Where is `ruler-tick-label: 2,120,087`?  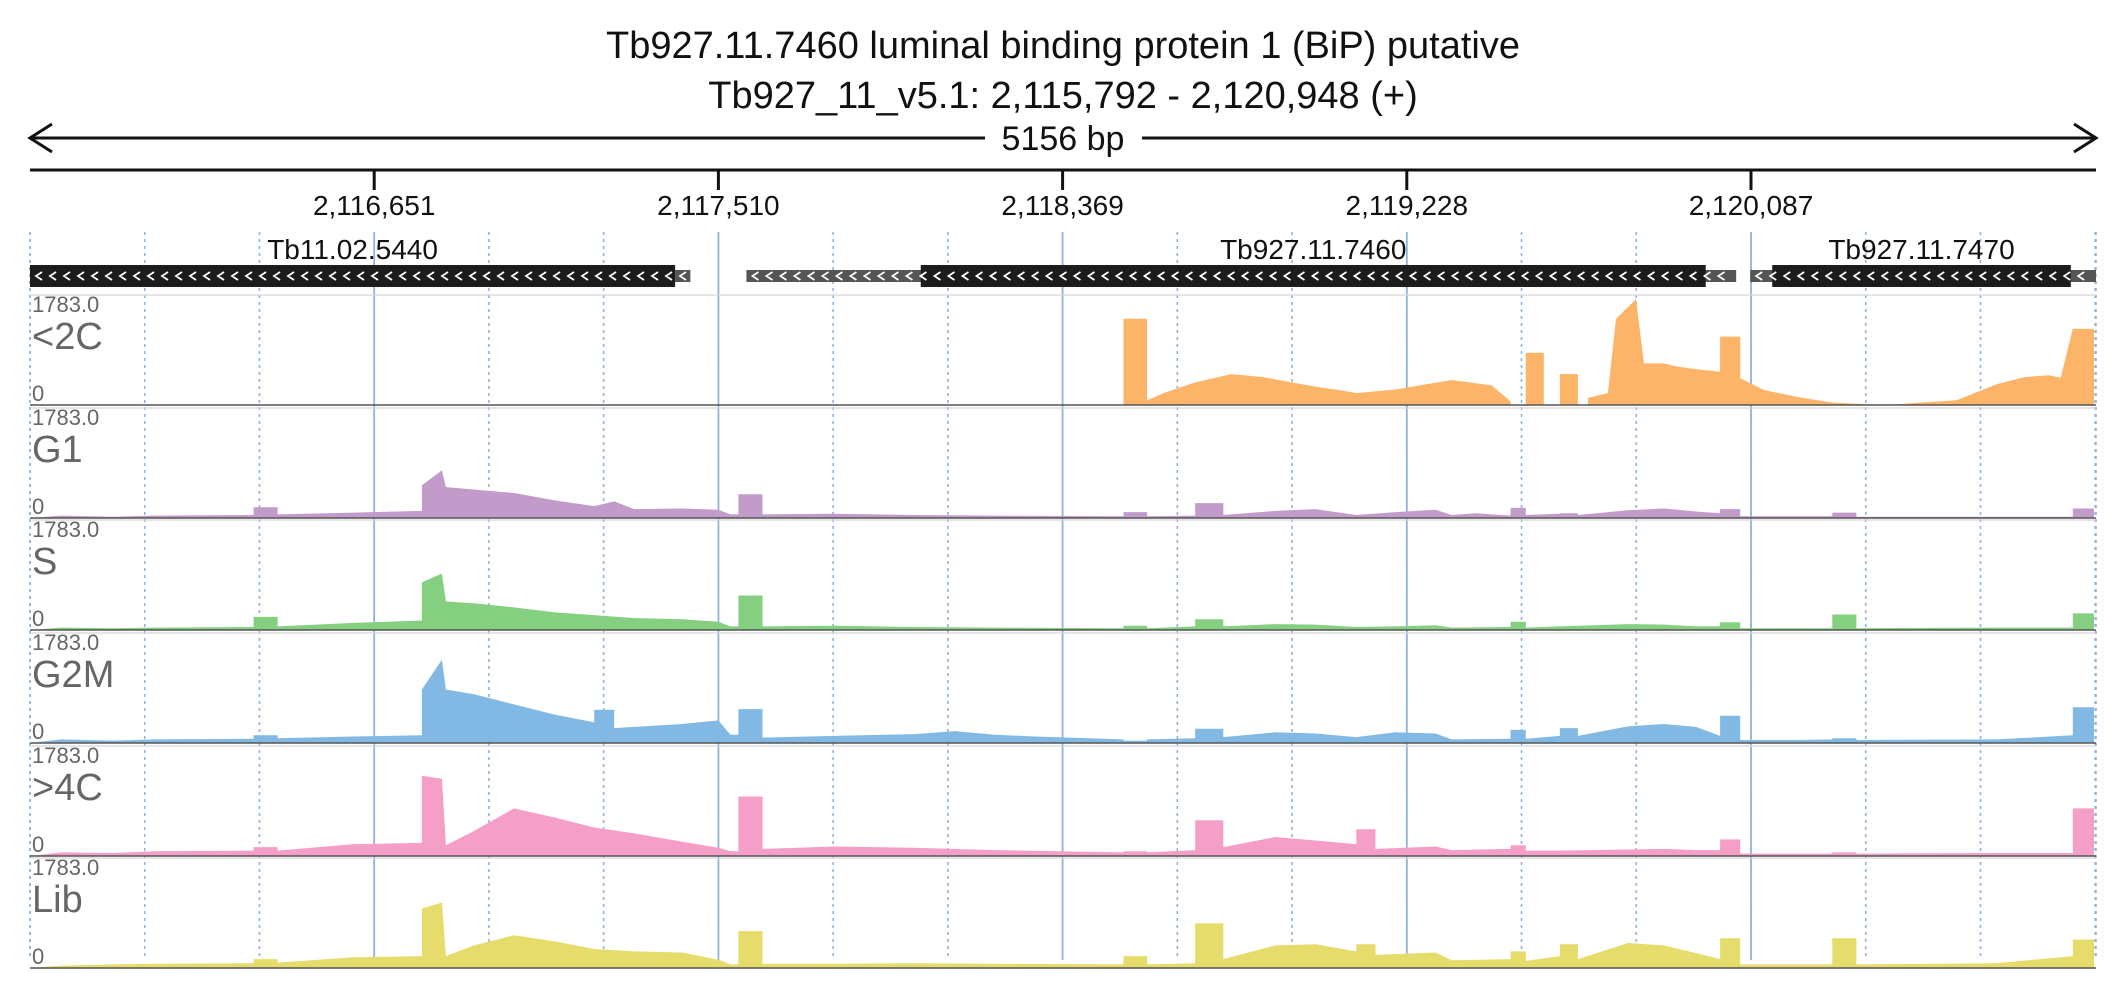
ruler-tick-label: 2,120,087 is located at coordinates (1751, 205).